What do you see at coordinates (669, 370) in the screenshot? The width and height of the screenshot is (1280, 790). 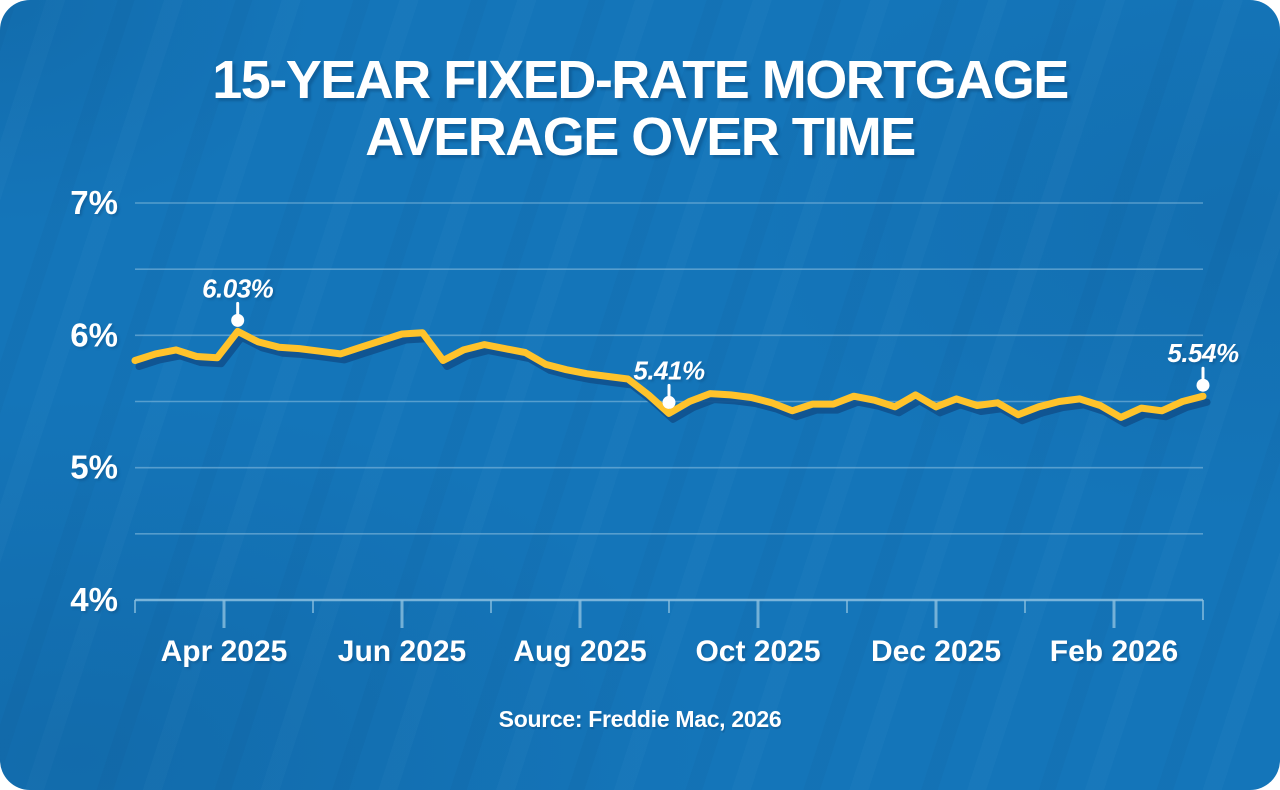 I see `annotation-label: 5.41%` at bounding box center [669, 370].